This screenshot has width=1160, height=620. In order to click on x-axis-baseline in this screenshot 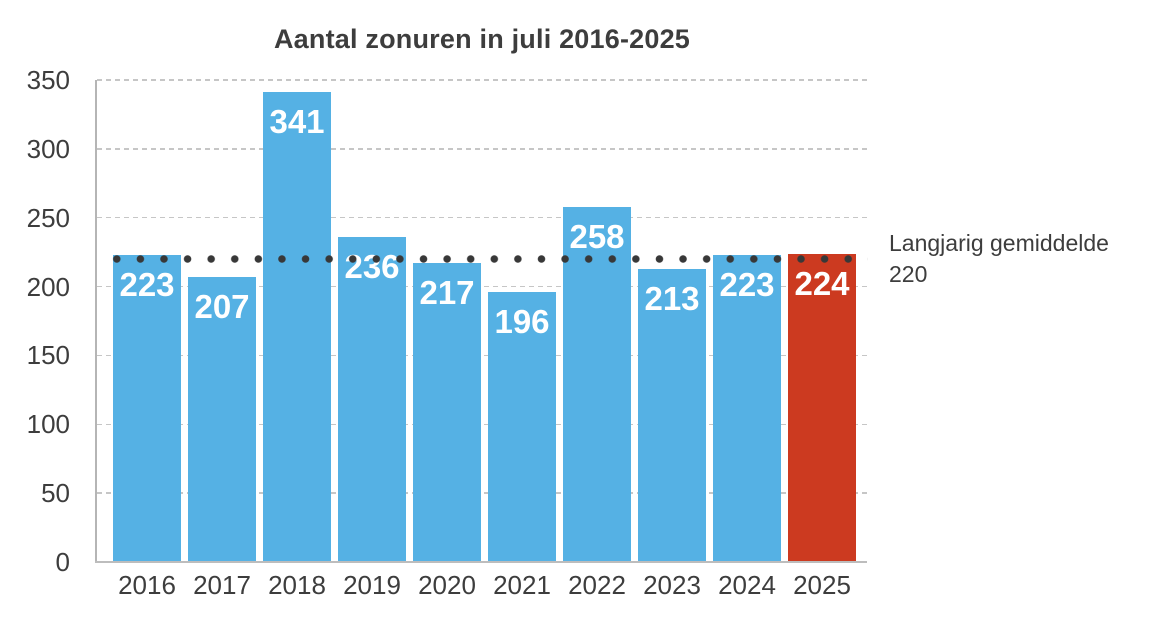, I will do `click(481, 562)`.